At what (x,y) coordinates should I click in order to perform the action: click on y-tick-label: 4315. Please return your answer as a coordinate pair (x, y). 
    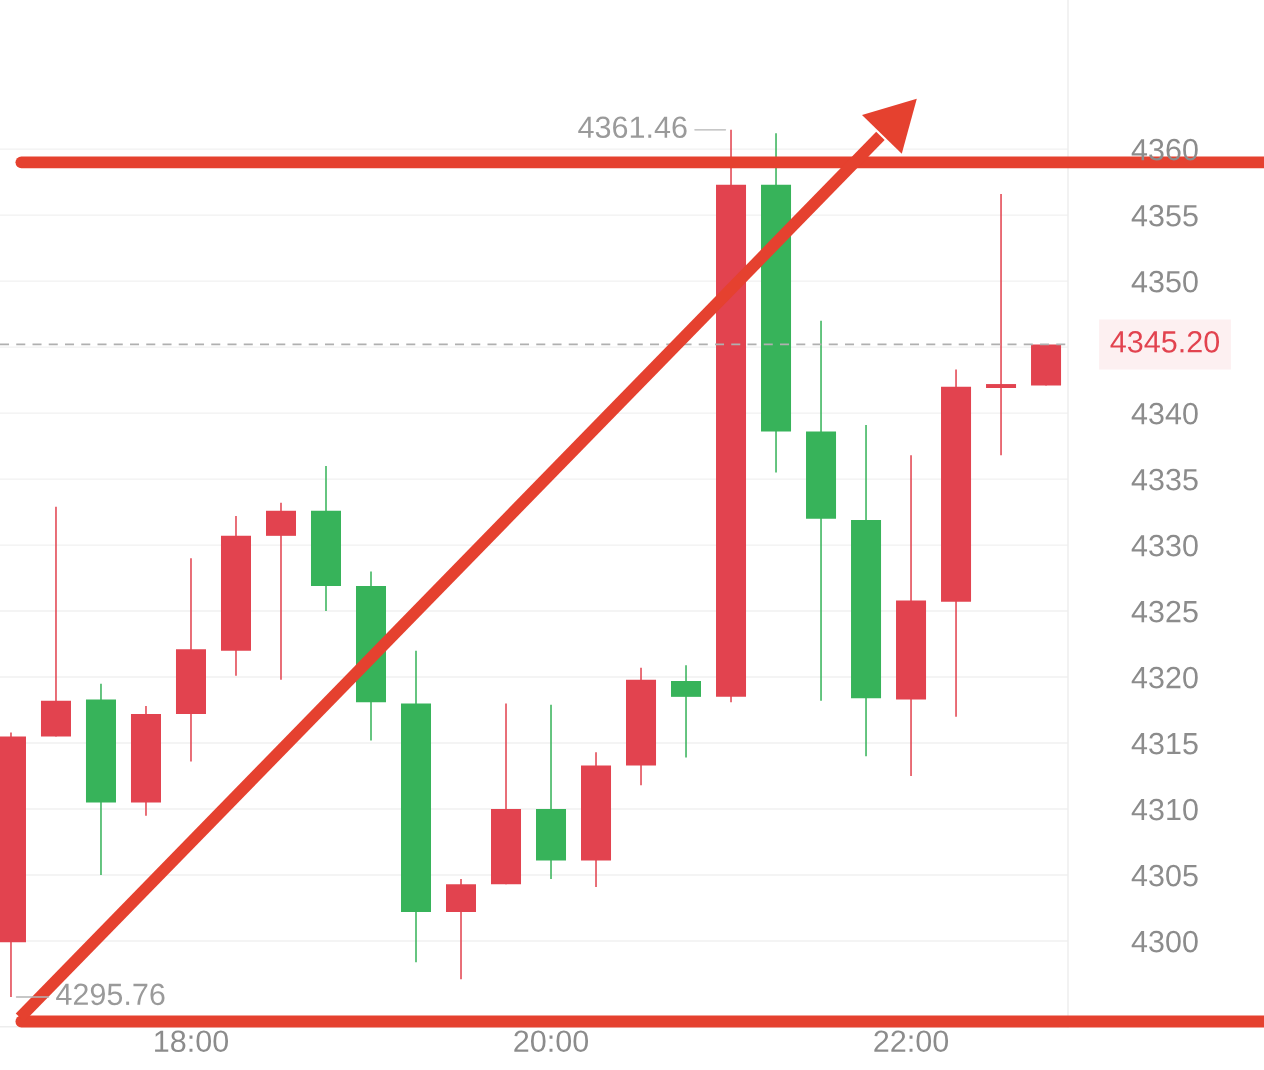
    Looking at the image, I should click on (1164, 743).